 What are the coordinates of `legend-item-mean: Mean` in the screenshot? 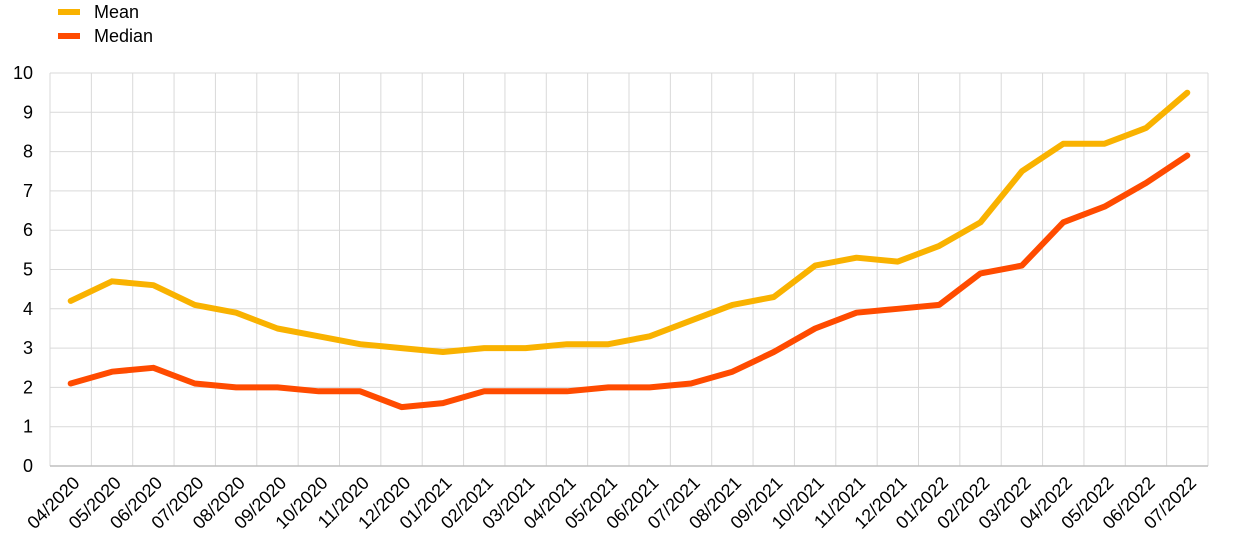 It's located at (105, 12).